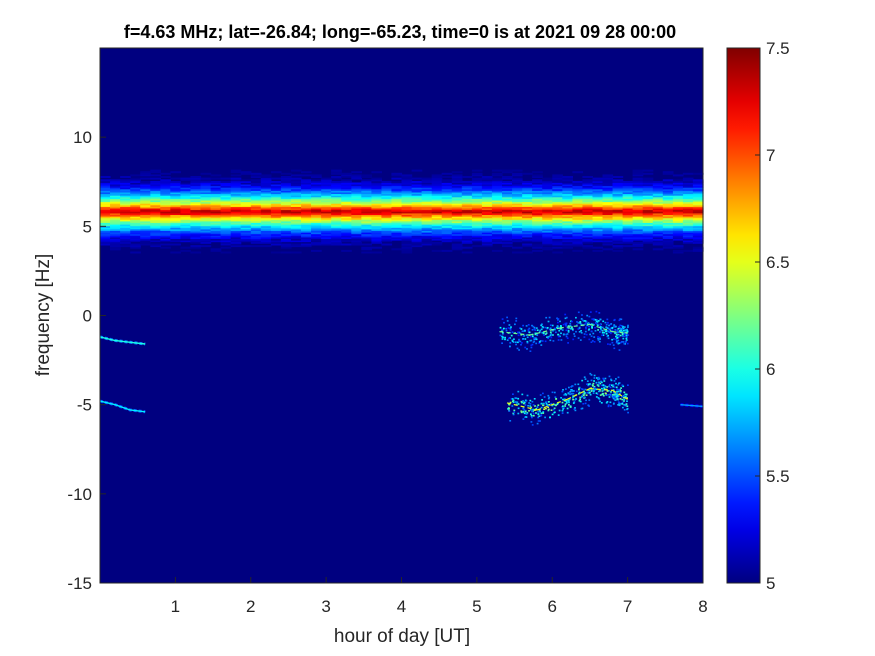 The image size is (875, 656). What do you see at coordinates (627, 606) in the screenshot?
I see `x-tick-label: 7` at bounding box center [627, 606].